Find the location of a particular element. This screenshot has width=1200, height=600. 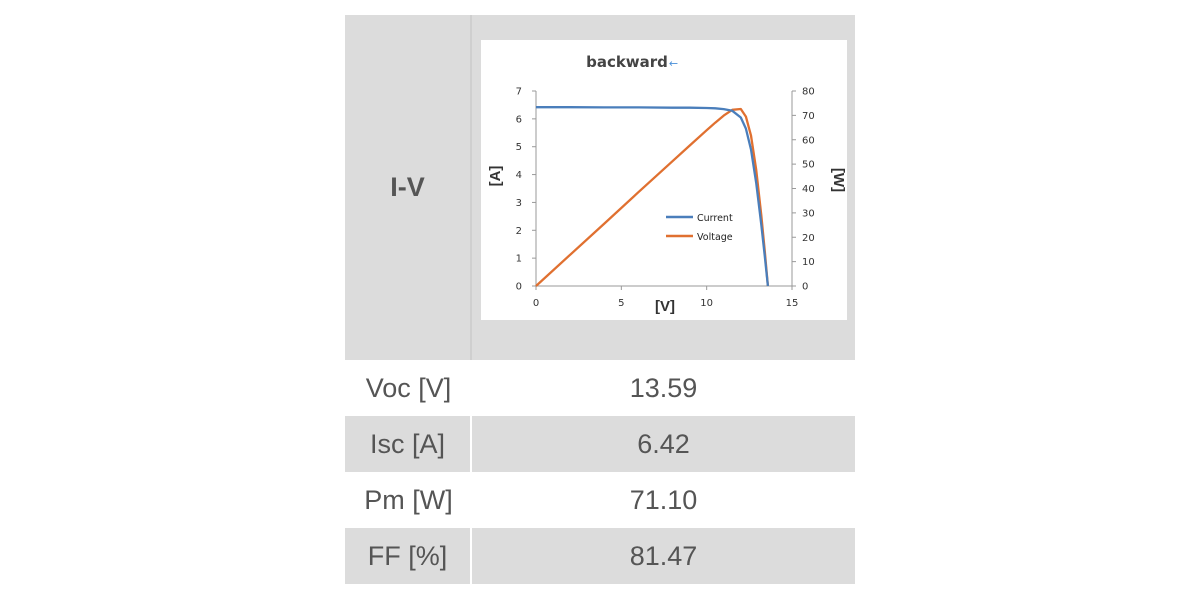

y2-tick-label: 10 is located at coordinates (808, 262).